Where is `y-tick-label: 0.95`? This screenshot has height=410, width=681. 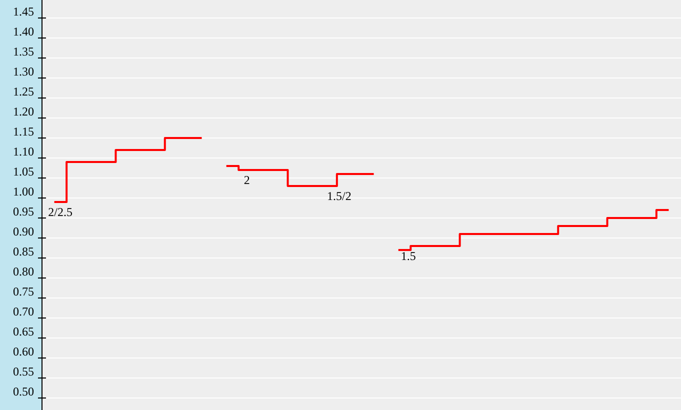
y-tick-label: 0.95 is located at coordinates (23, 211).